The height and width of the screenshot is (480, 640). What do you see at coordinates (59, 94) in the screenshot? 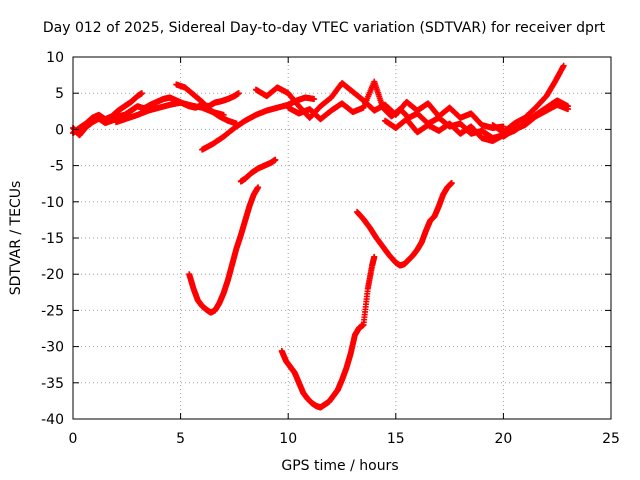
I see `y-tick-label: 5` at bounding box center [59, 94].